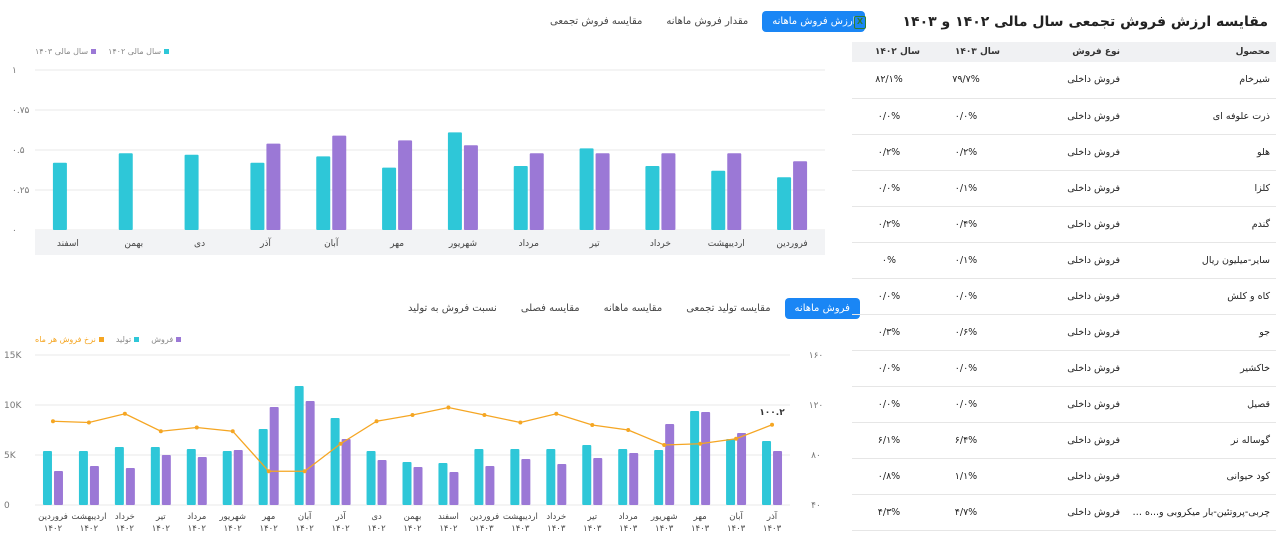 Image resolution: width=1280 pixels, height=545 pixels. What do you see at coordinates (166, 339) in the screenshot?
I see `legend-item-sales: فروش` at bounding box center [166, 339].